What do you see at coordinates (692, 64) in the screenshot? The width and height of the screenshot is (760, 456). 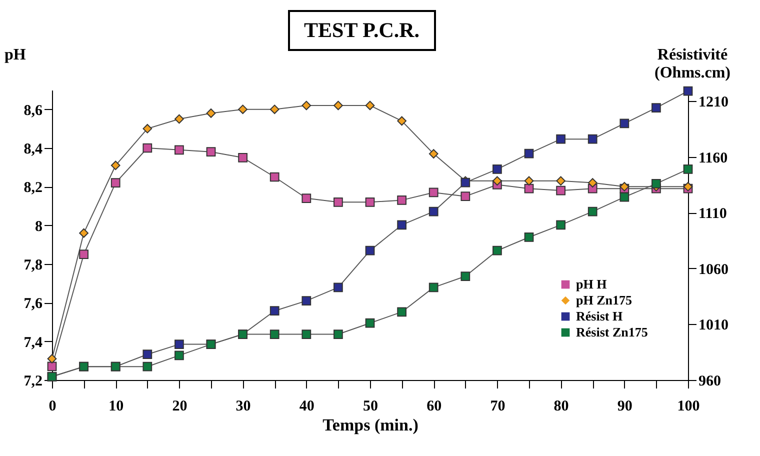 I see `y2-axis-title: Résistivité (Ohms.cm)` at bounding box center [692, 64].